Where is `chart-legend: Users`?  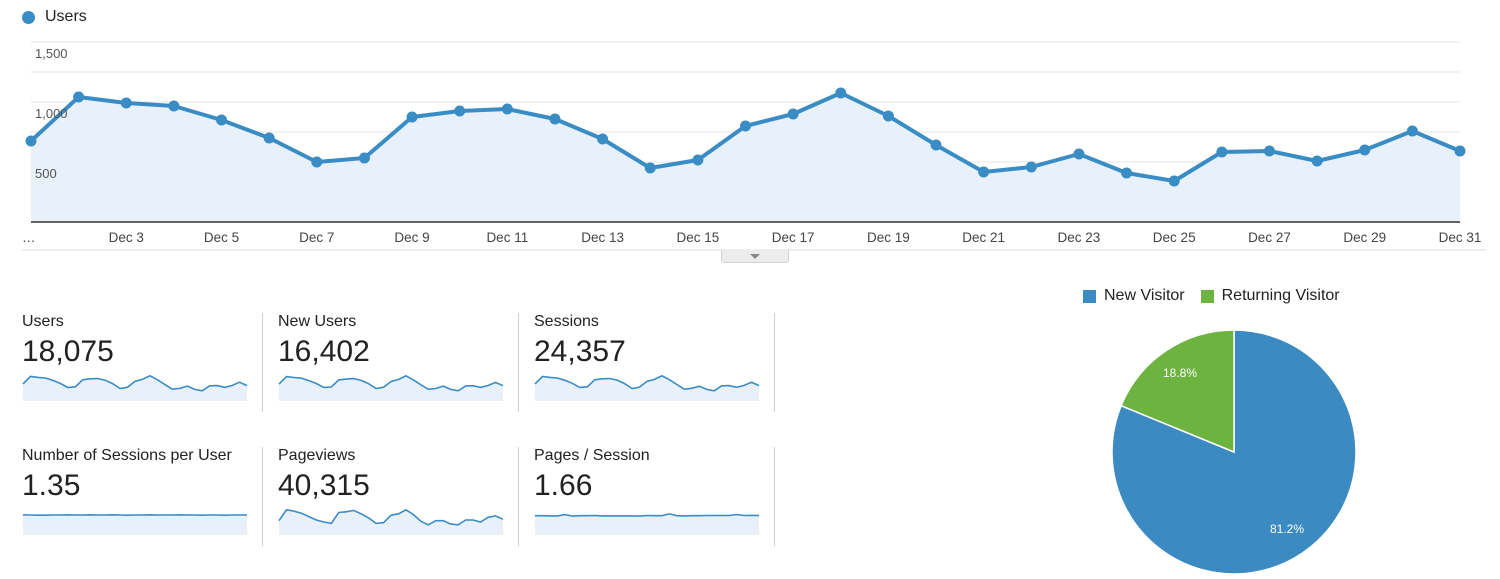
chart-legend: Users is located at coordinates (54, 17).